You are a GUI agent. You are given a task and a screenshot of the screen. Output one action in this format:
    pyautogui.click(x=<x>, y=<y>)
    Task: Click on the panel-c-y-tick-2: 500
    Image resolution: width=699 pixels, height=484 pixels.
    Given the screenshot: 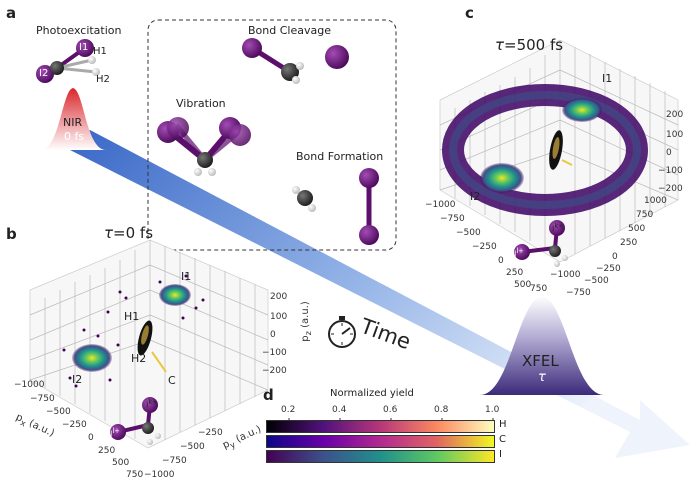 What is the action you would take?
    pyautogui.click(x=637, y=229)
    